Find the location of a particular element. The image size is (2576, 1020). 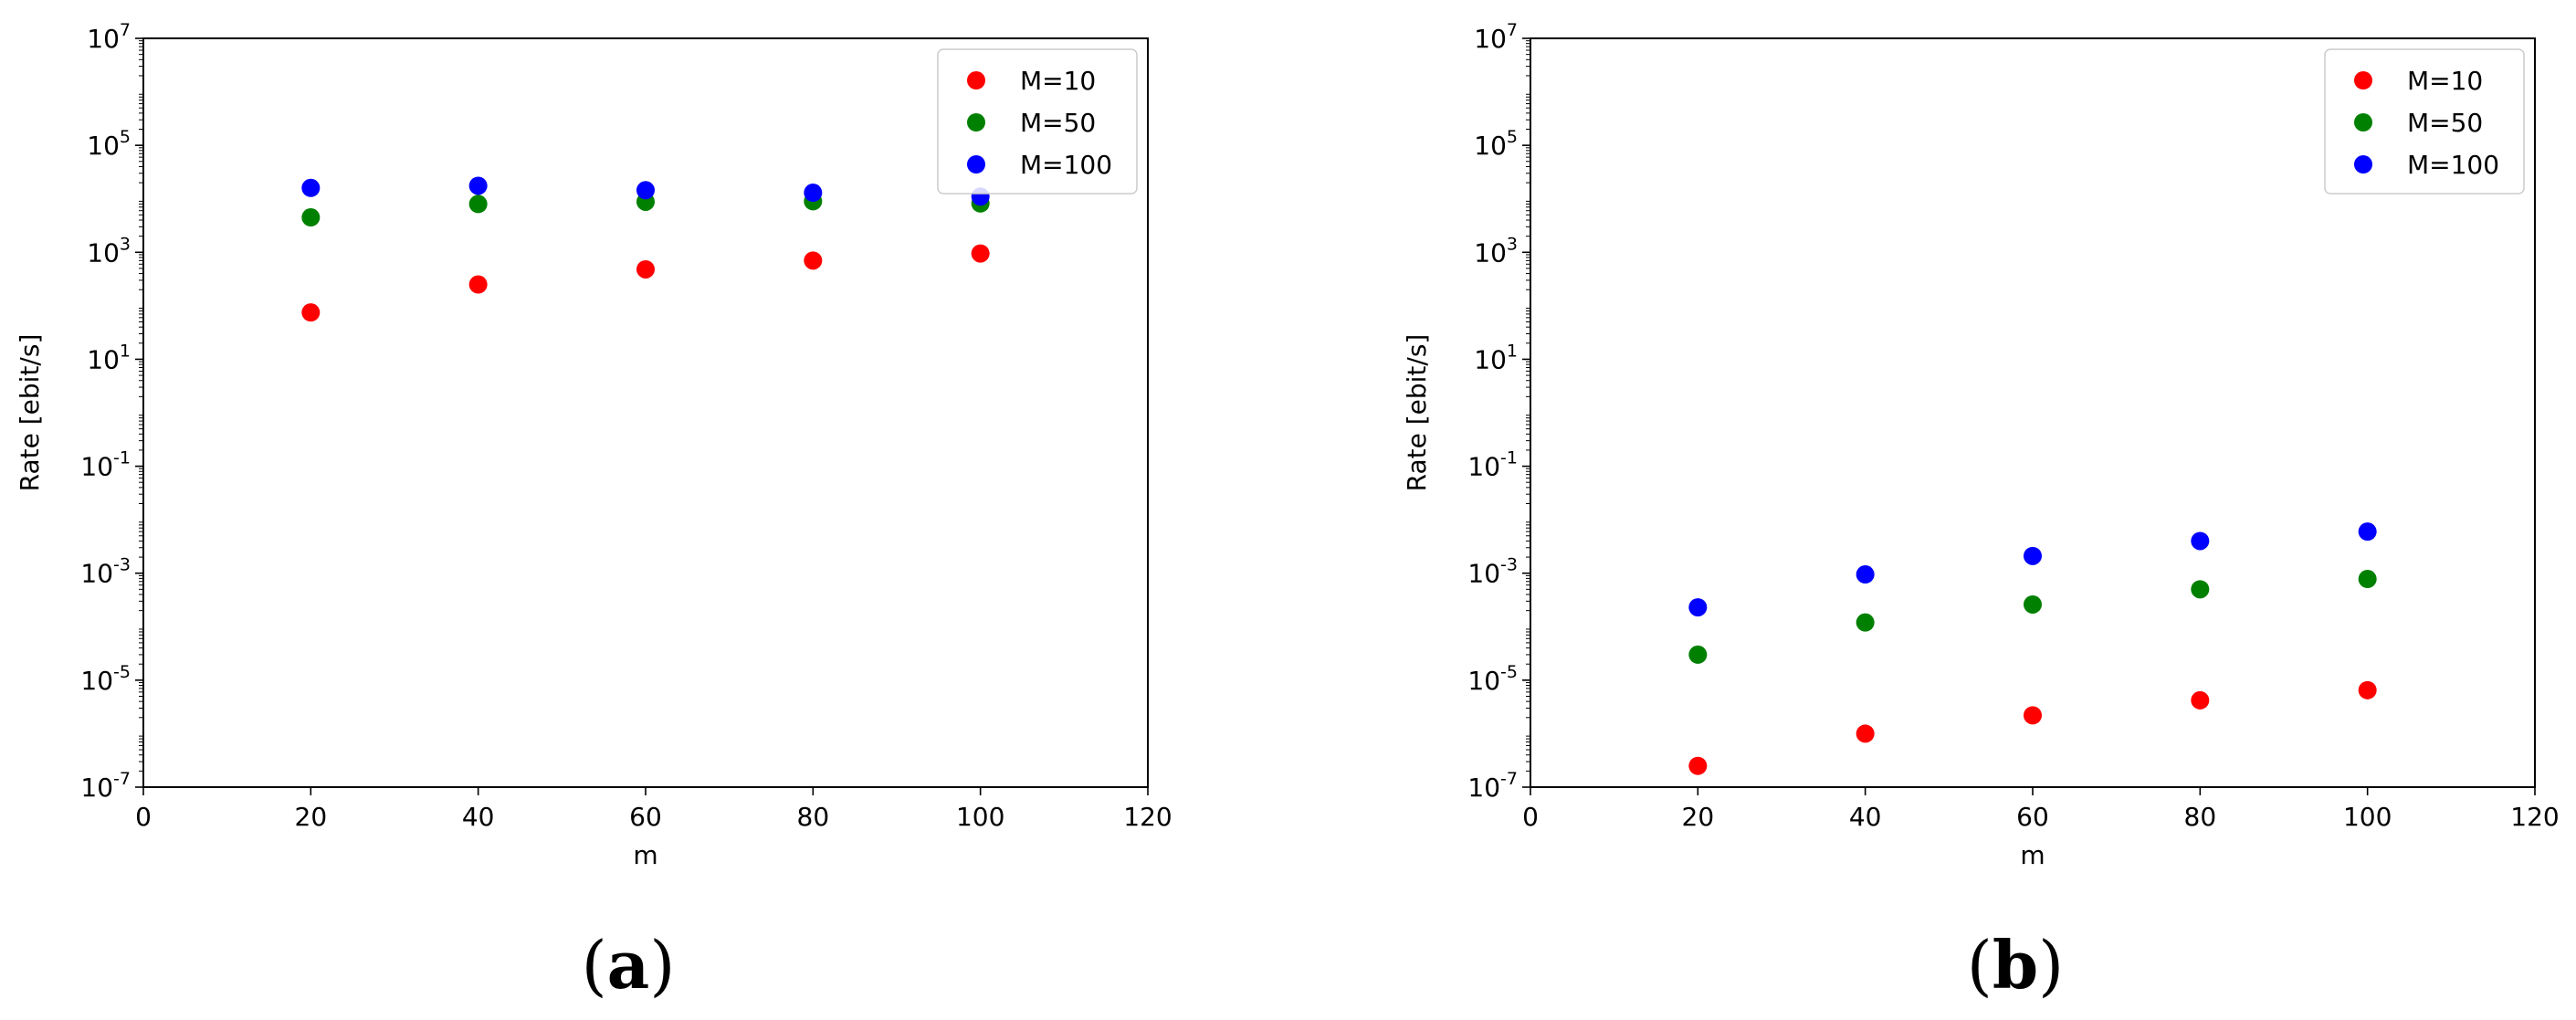

panel-caption: (b) is located at coordinates (2016, 965).